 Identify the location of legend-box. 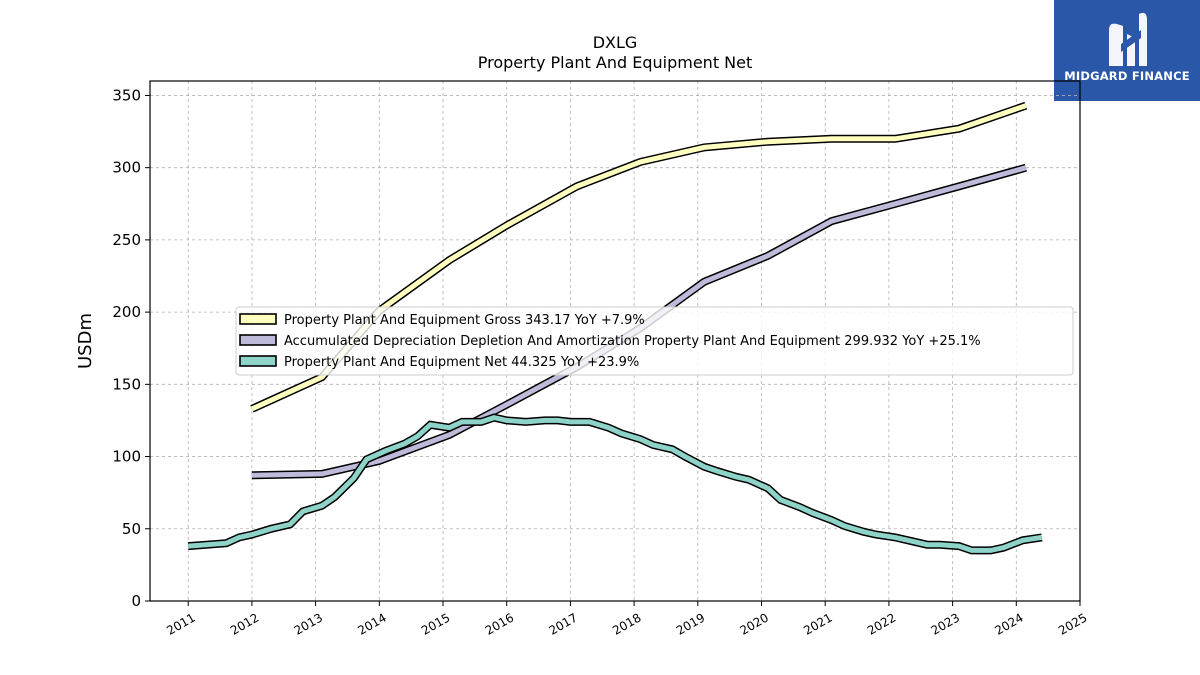
(654, 341).